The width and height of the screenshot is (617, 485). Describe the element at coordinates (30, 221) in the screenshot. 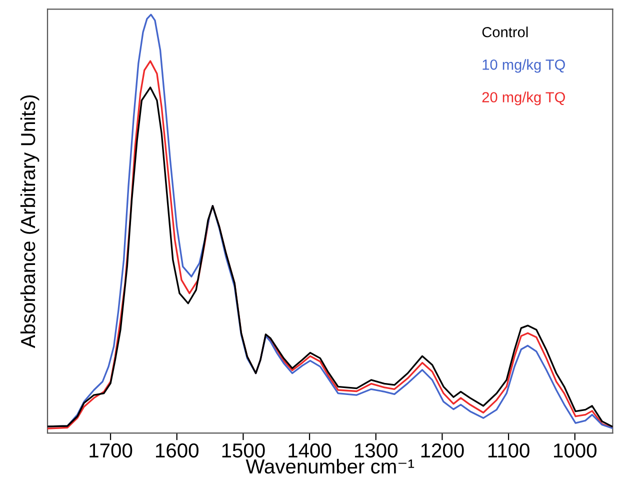

I see `y-axis-title: Absorbance (Arbitrary Units)` at that location.